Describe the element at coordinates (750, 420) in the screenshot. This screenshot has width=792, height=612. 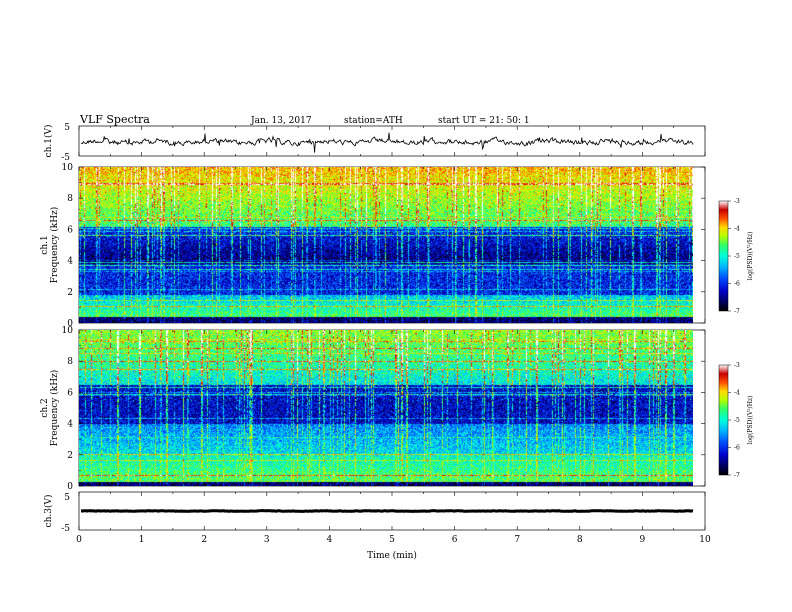
I see `ch2-colorbar-label: log(PSD)(V²/Hz)` at that location.